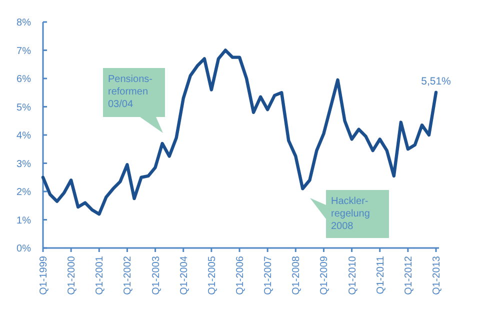 Image resolution: width=480 pixels, height=328 pixels. Describe the element at coordinates (128, 275) in the screenshot. I see `x-tick-label: Q1-2002` at that location.